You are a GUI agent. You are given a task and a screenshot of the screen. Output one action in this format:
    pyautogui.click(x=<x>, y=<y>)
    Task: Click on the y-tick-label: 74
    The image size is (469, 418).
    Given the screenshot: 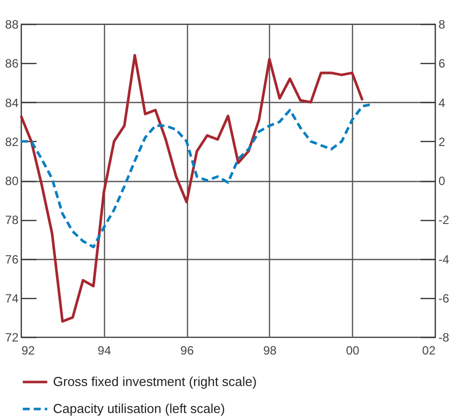 What is the action you would take?
    pyautogui.click(x=12, y=298)
    